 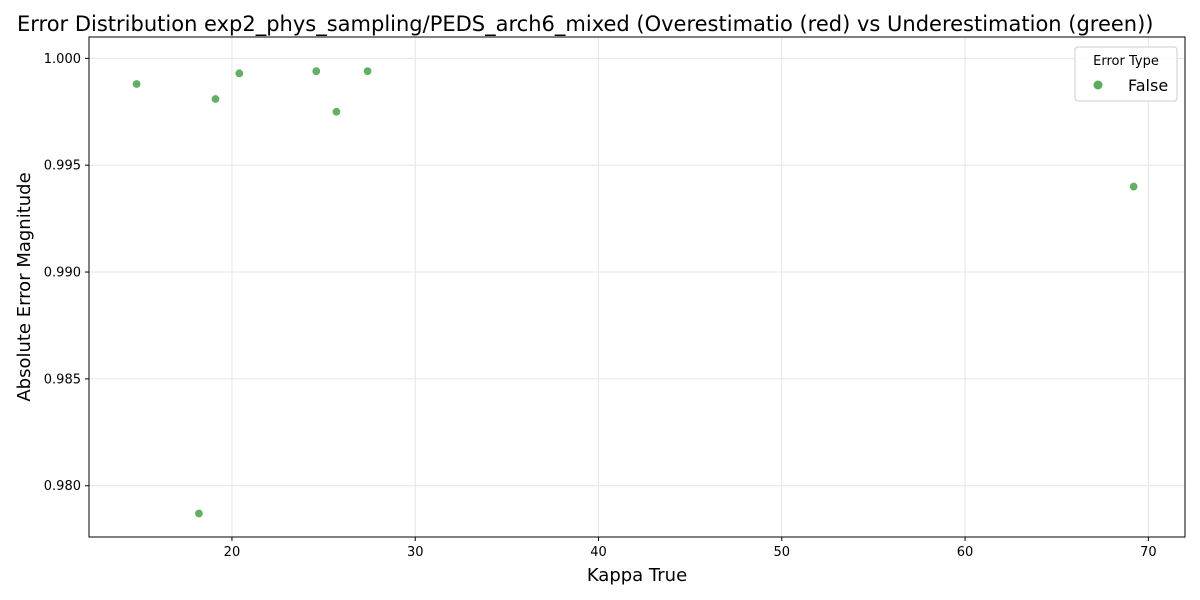 What do you see at coordinates (62, 166) in the screenshot?
I see `y-tick-label: 0.995` at bounding box center [62, 166].